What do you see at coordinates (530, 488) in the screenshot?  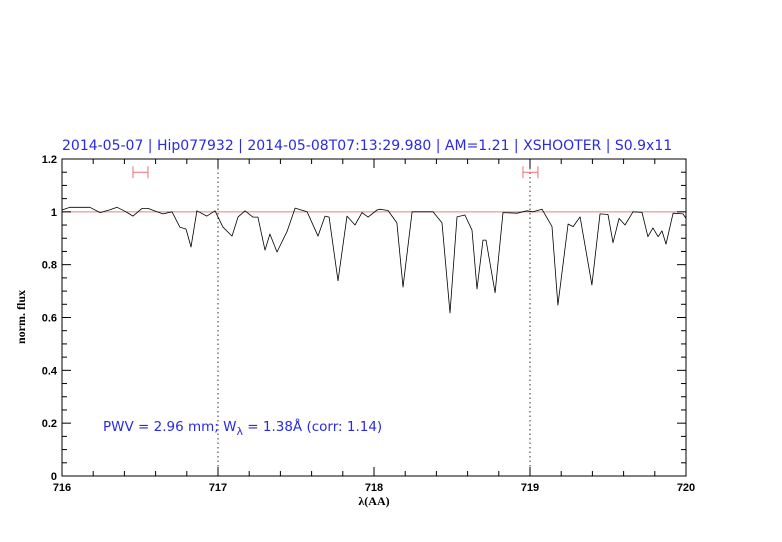 I see `x-tick-label: 719` at bounding box center [530, 488].